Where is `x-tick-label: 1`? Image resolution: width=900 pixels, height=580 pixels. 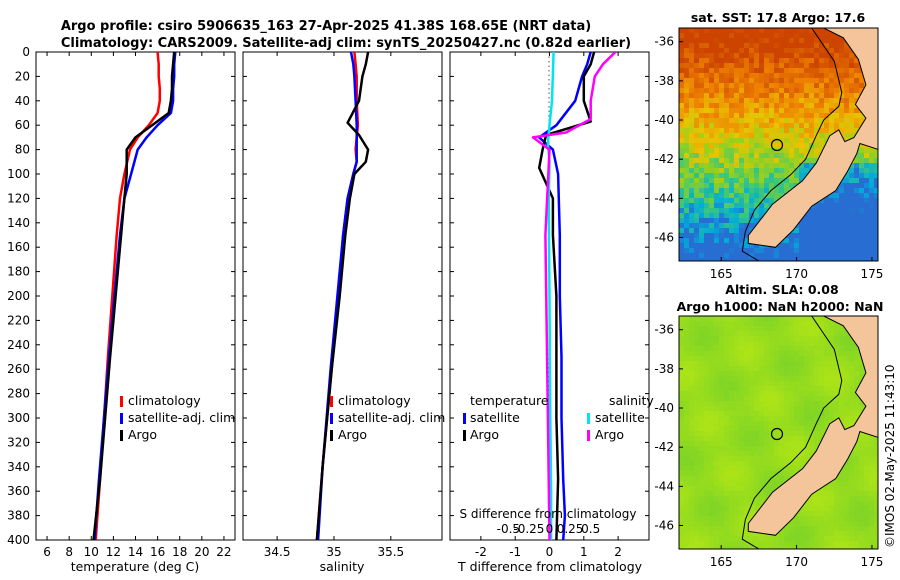
x-tick-label: 1 is located at coordinates (584, 552).